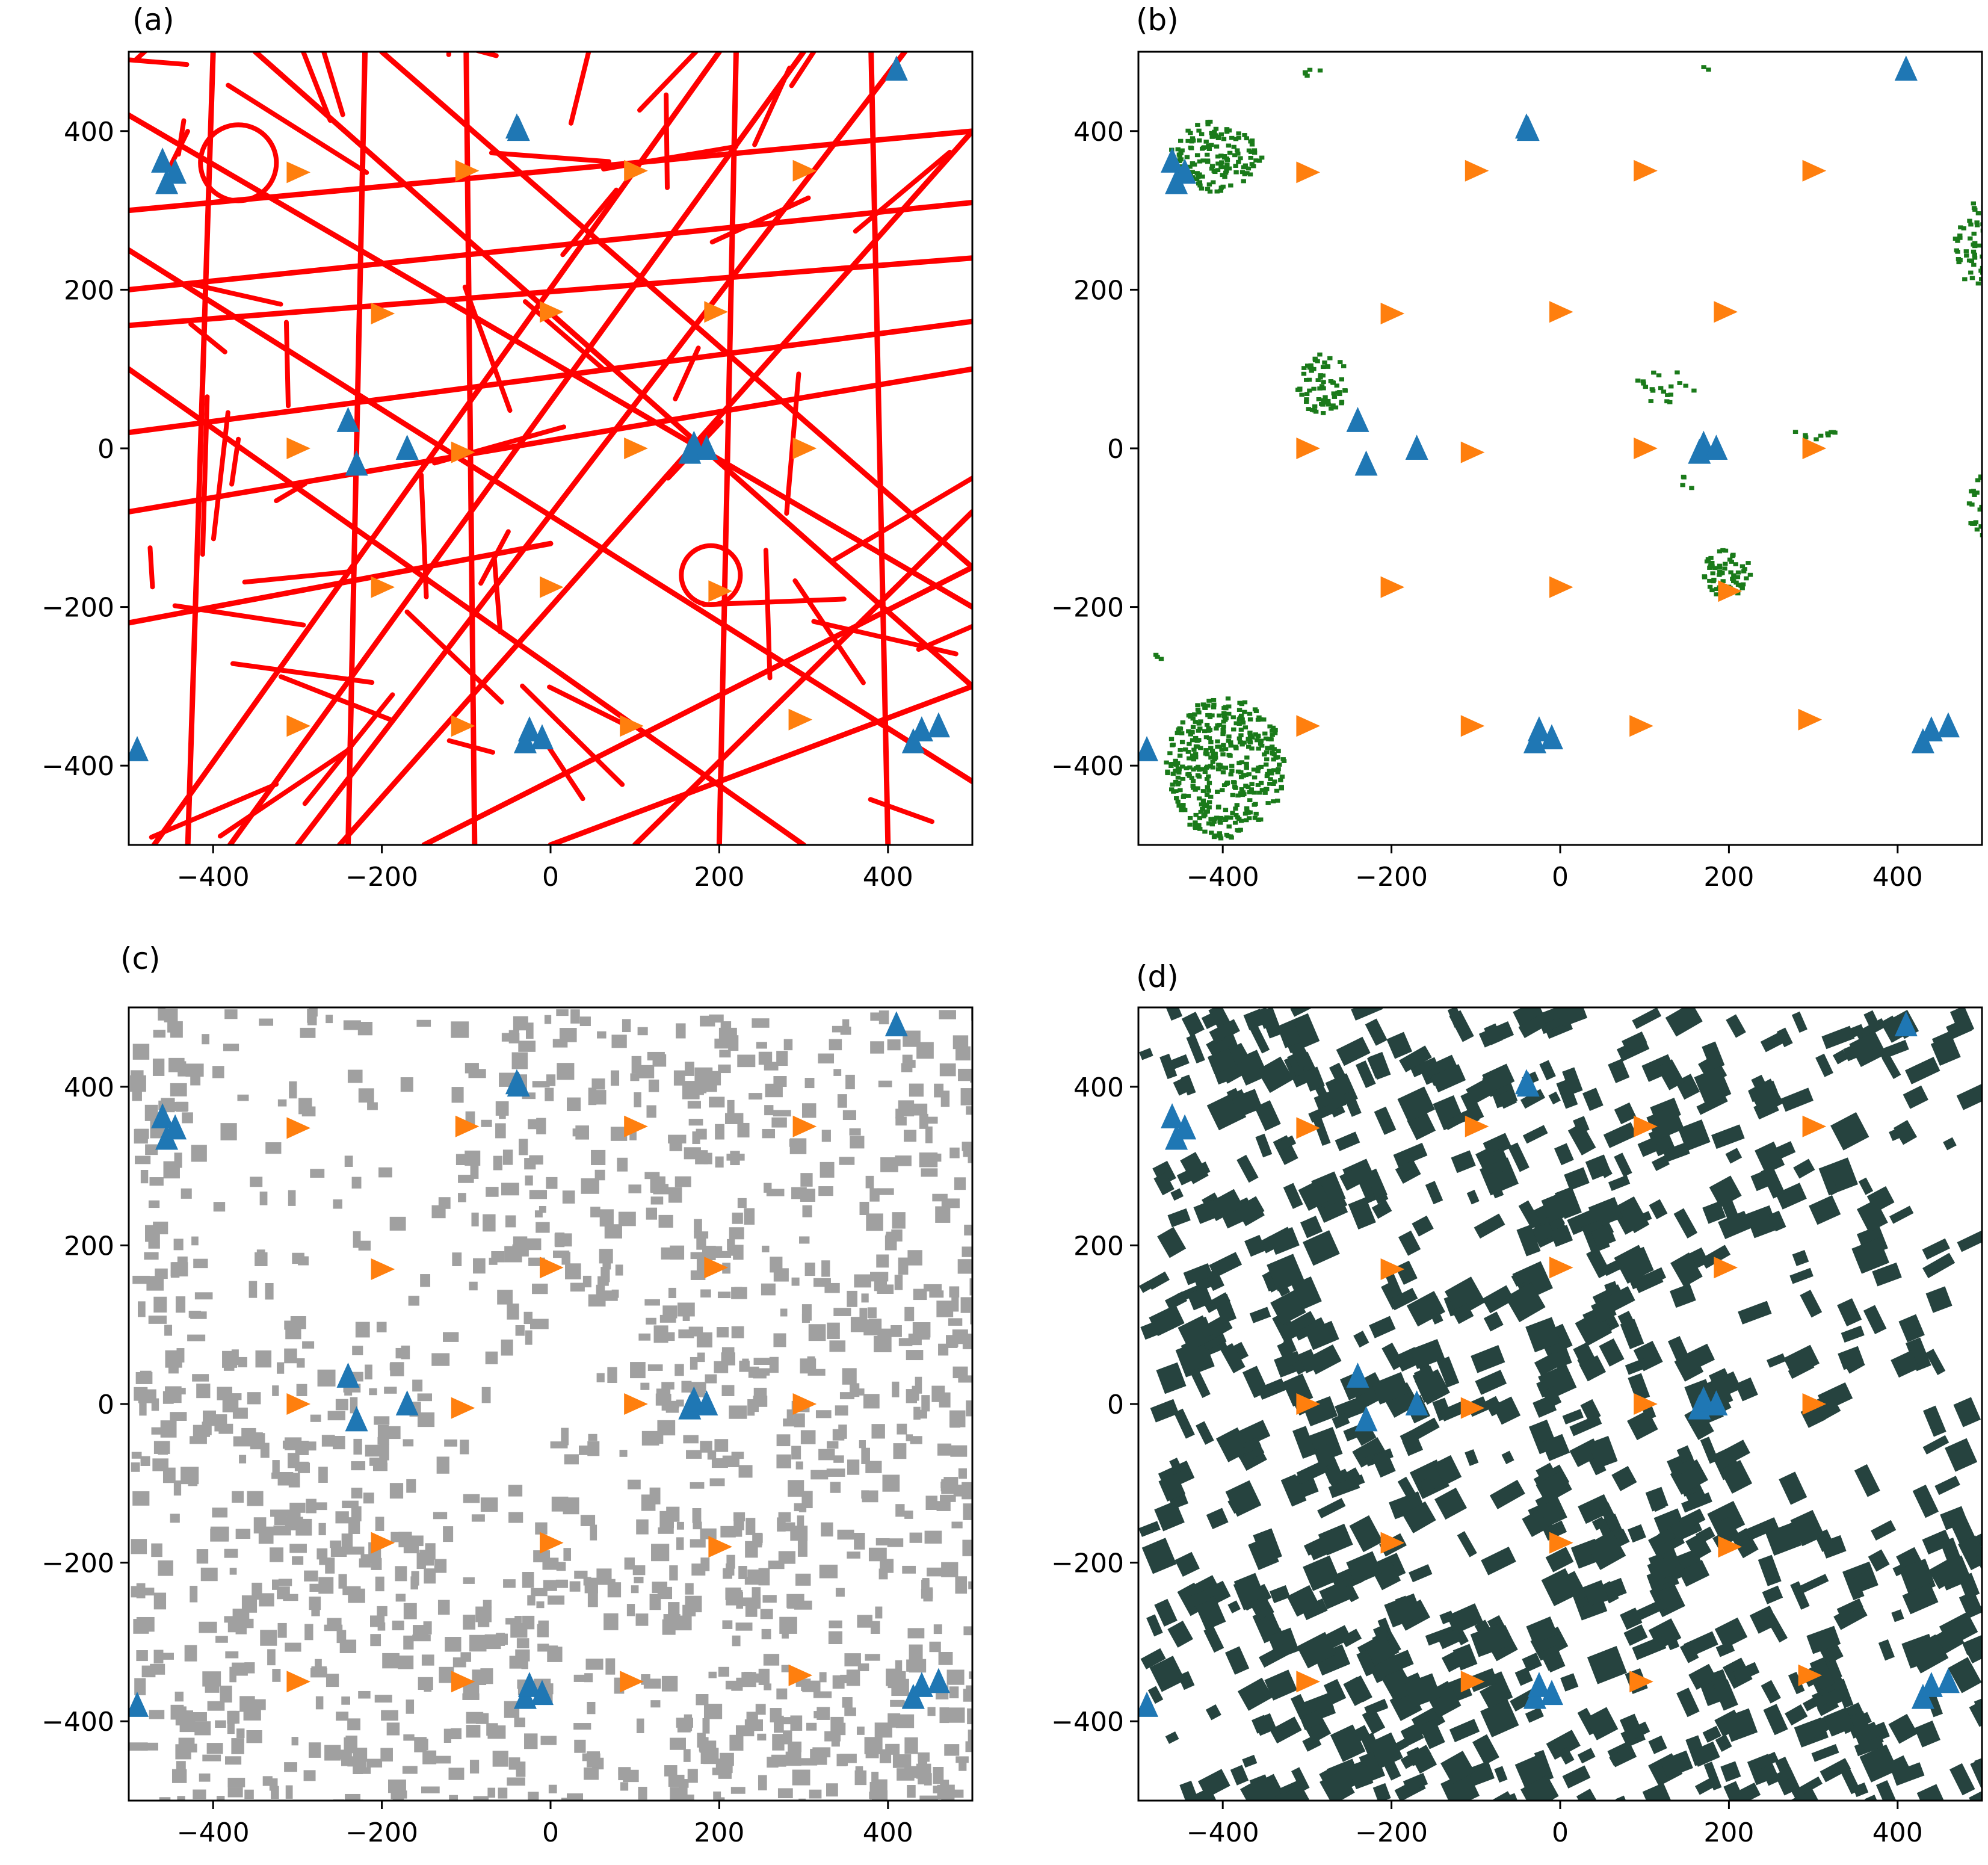 Image resolution: width=1988 pixels, height=1865 pixels. What do you see at coordinates (1157, 976) in the screenshot?
I see `panel-label: (d)` at bounding box center [1157, 976].